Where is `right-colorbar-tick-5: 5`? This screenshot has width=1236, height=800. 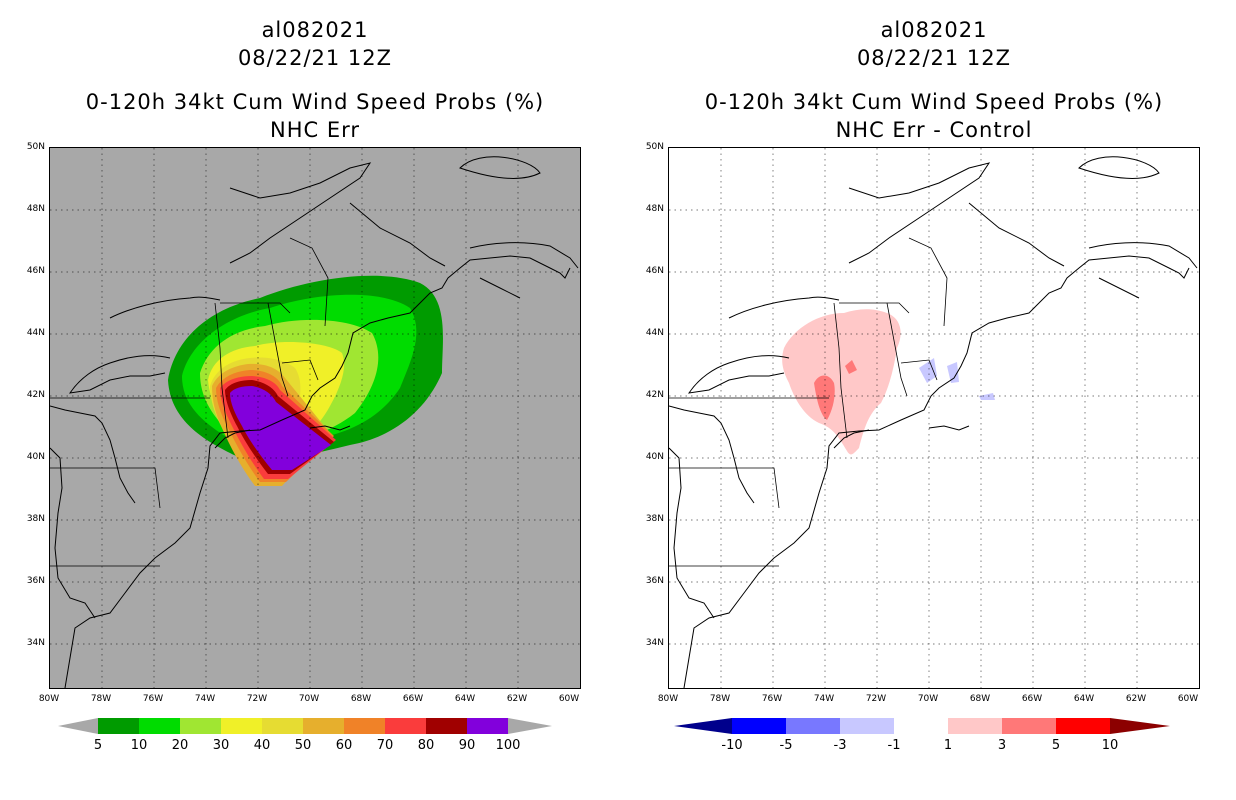 right-colorbar-tick-5: 5 is located at coordinates (1056, 745).